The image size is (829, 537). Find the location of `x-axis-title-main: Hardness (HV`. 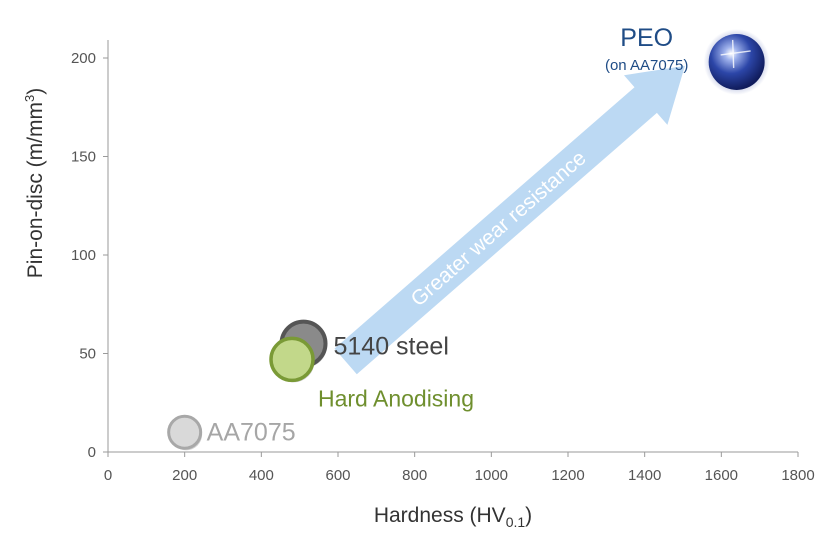

x-axis-title-main: Hardness (HV is located at coordinates (440, 515).